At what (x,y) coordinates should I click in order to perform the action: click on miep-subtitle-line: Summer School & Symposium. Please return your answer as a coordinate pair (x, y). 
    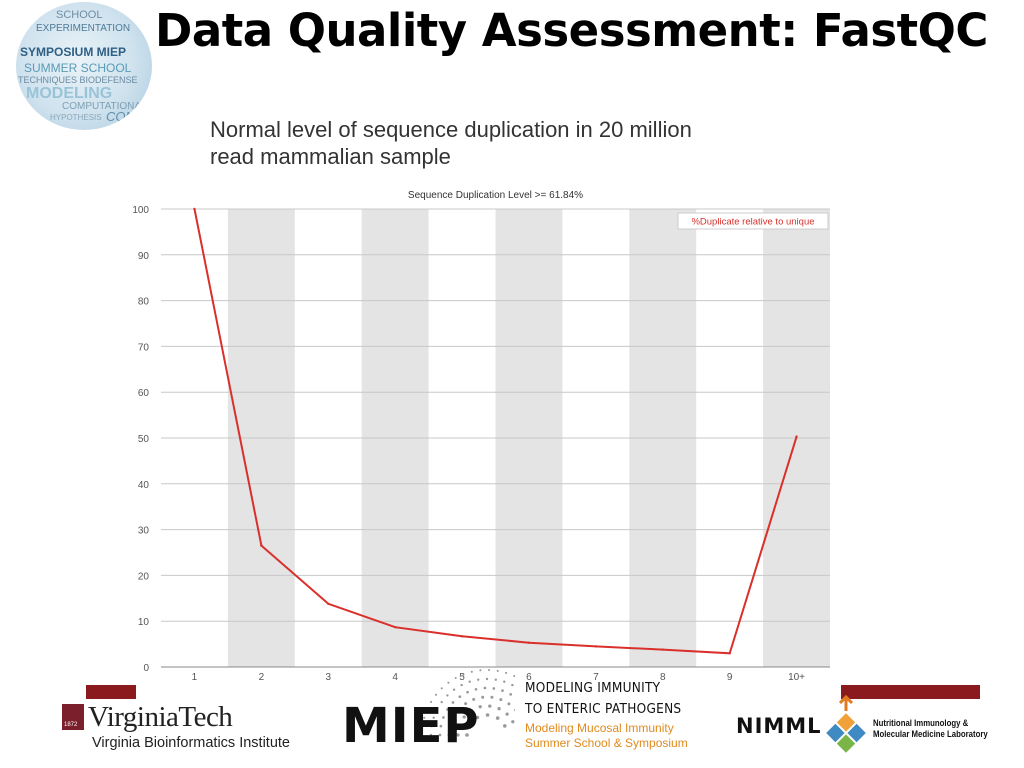
    Looking at the image, I should click on (606, 743).